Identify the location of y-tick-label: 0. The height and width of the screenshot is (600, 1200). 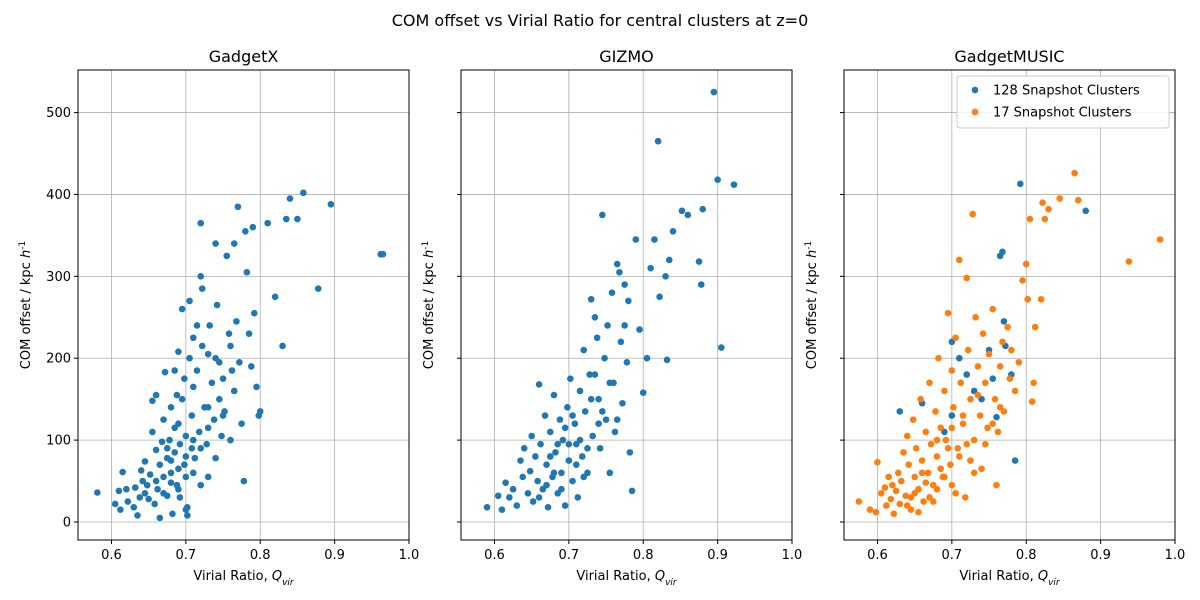
(67, 522).